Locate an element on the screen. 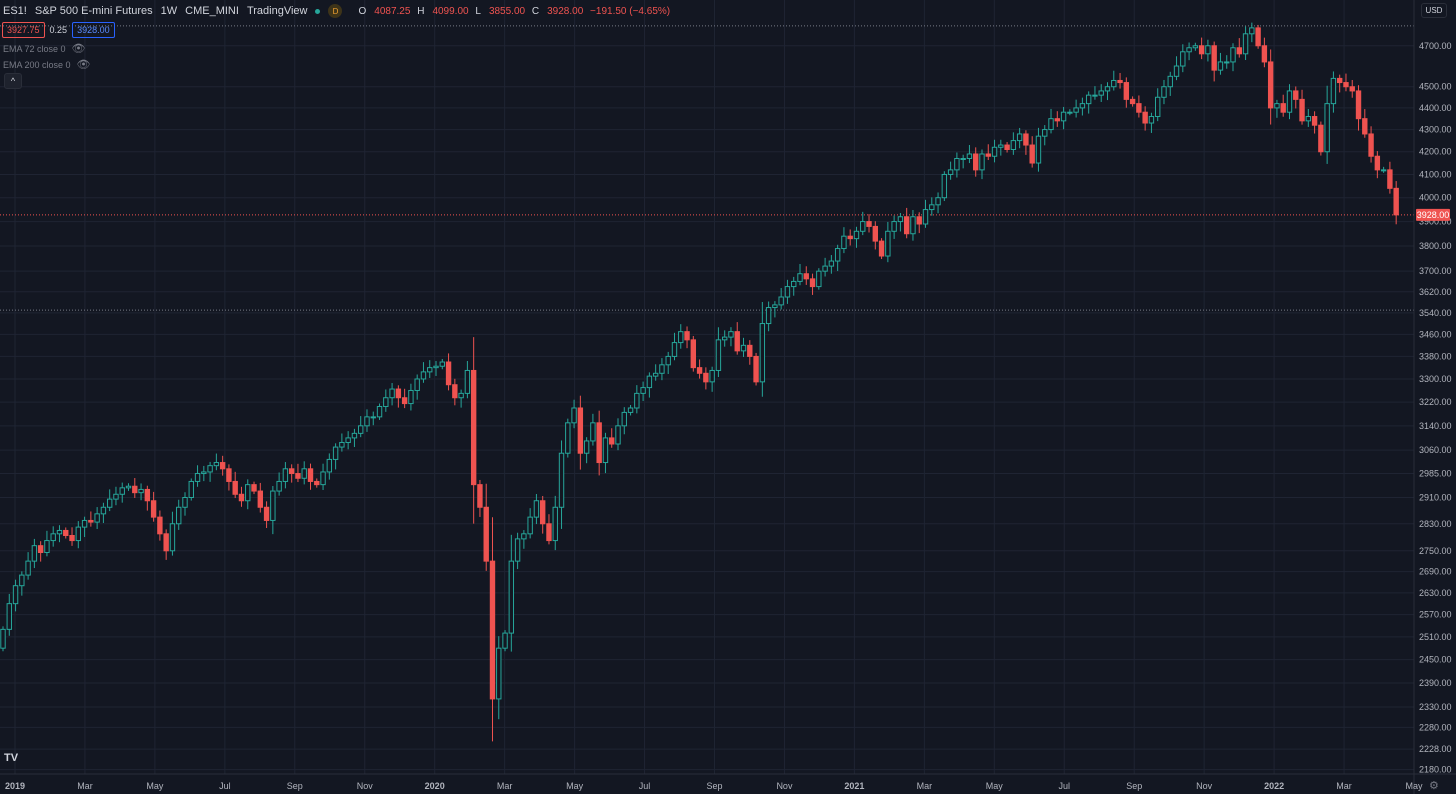 Image resolution: width=1456 pixels, height=794 pixels. time-tick-label: Nov is located at coordinates (1204, 786).